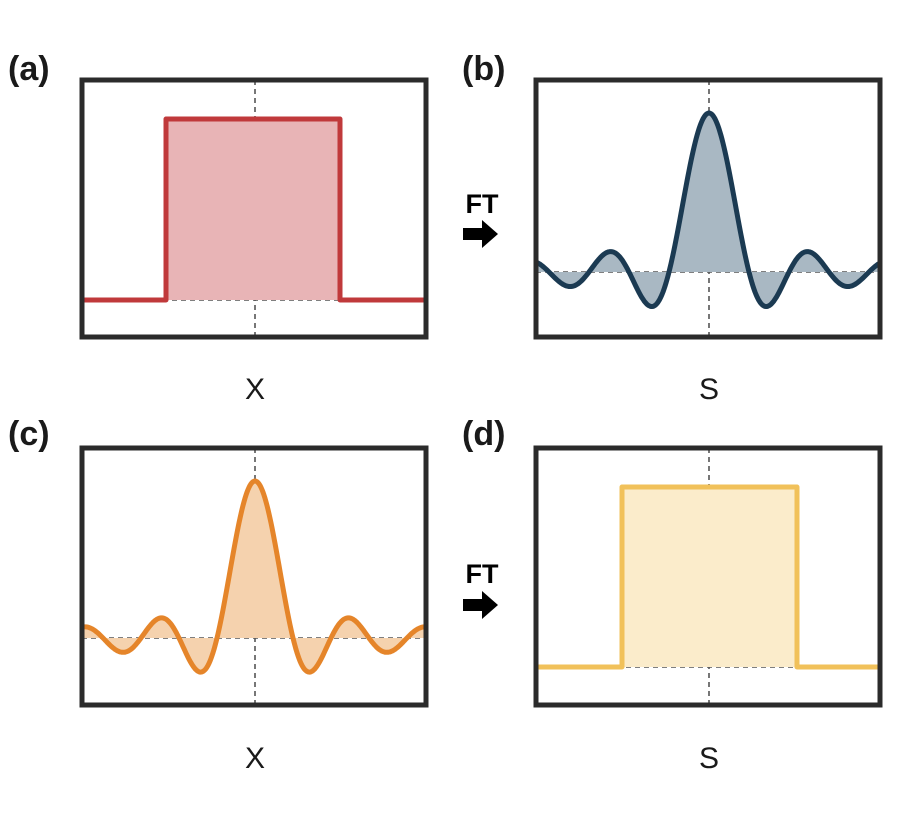 The width and height of the screenshot is (918, 822). Describe the element at coordinates (255, 389) in the screenshot. I see `axis-label-a: X` at that location.